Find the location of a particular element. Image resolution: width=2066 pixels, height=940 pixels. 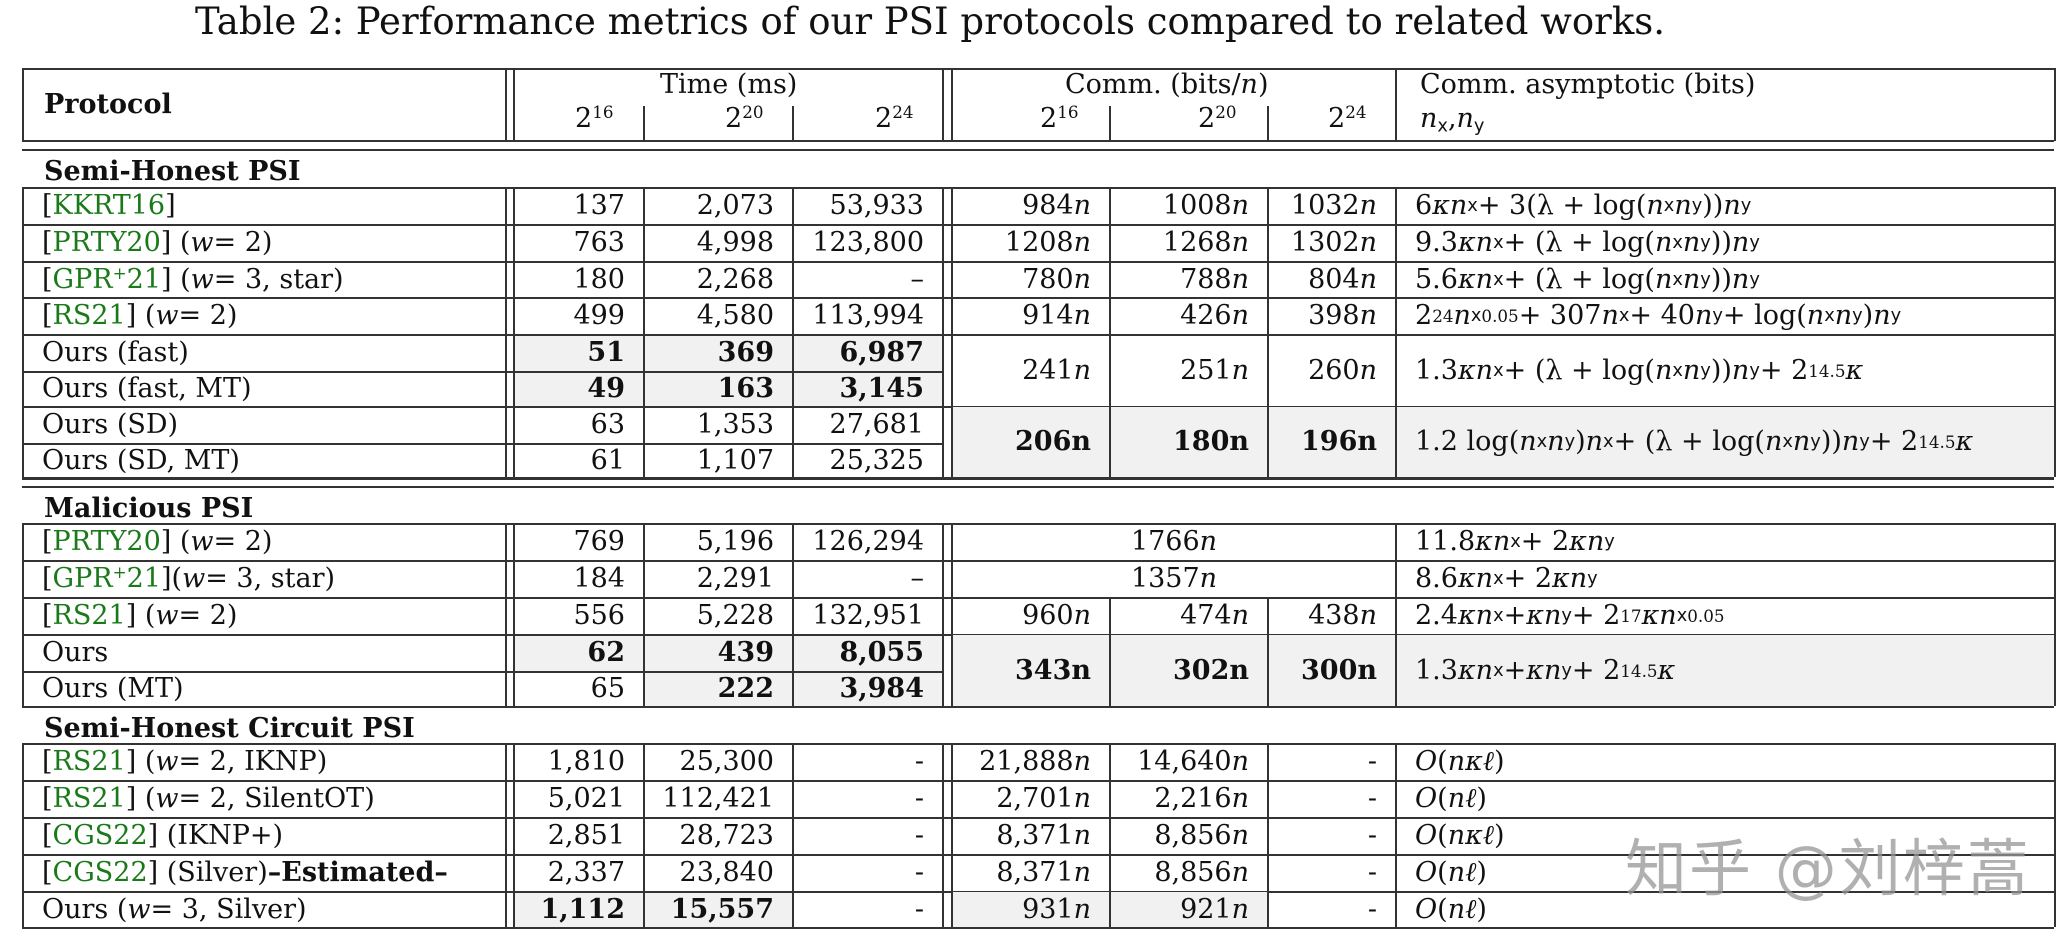

comm-cell: 196n is located at coordinates (1332, 442).